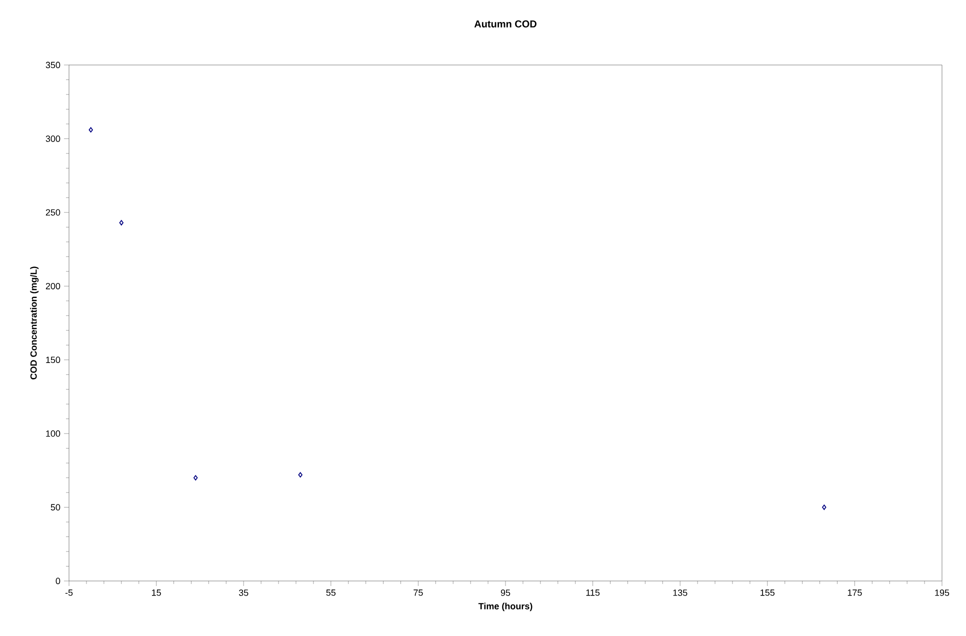 Image resolution: width=966 pixels, height=636 pixels. Describe the element at coordinates (53, 433) in the screenshot. I see `y-tick-label: 100` at that location.